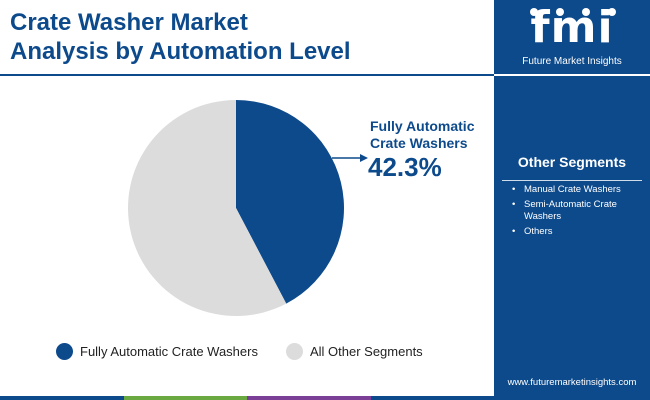 This screenshot has width=650, height=400. What do you see at coordinates (405, 167) in the screenshot?
I see `callout-value: 42.3%` at bounding box center [405, 167].